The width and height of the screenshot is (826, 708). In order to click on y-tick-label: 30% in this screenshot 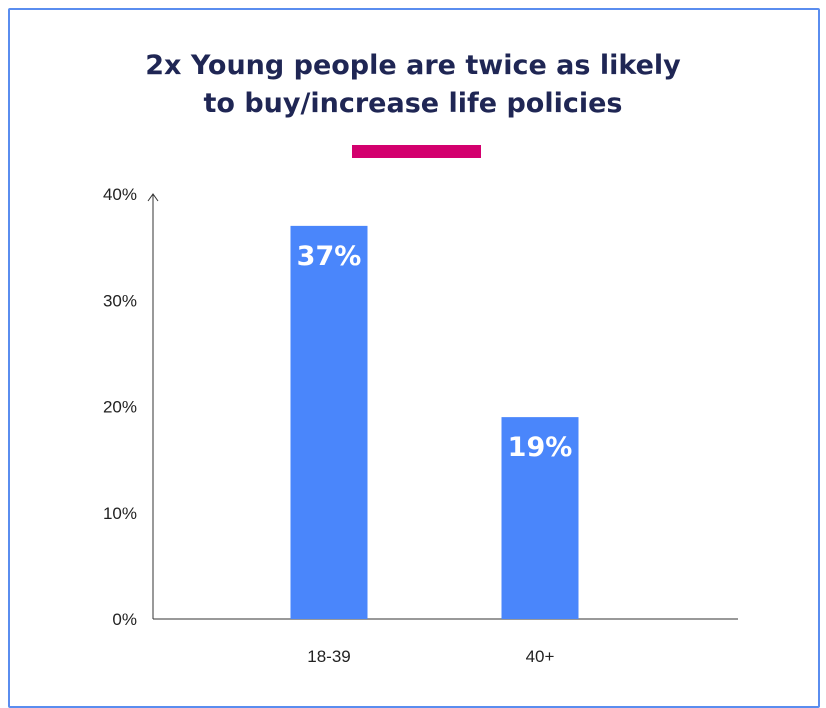, I will do `click(120, 300)`.